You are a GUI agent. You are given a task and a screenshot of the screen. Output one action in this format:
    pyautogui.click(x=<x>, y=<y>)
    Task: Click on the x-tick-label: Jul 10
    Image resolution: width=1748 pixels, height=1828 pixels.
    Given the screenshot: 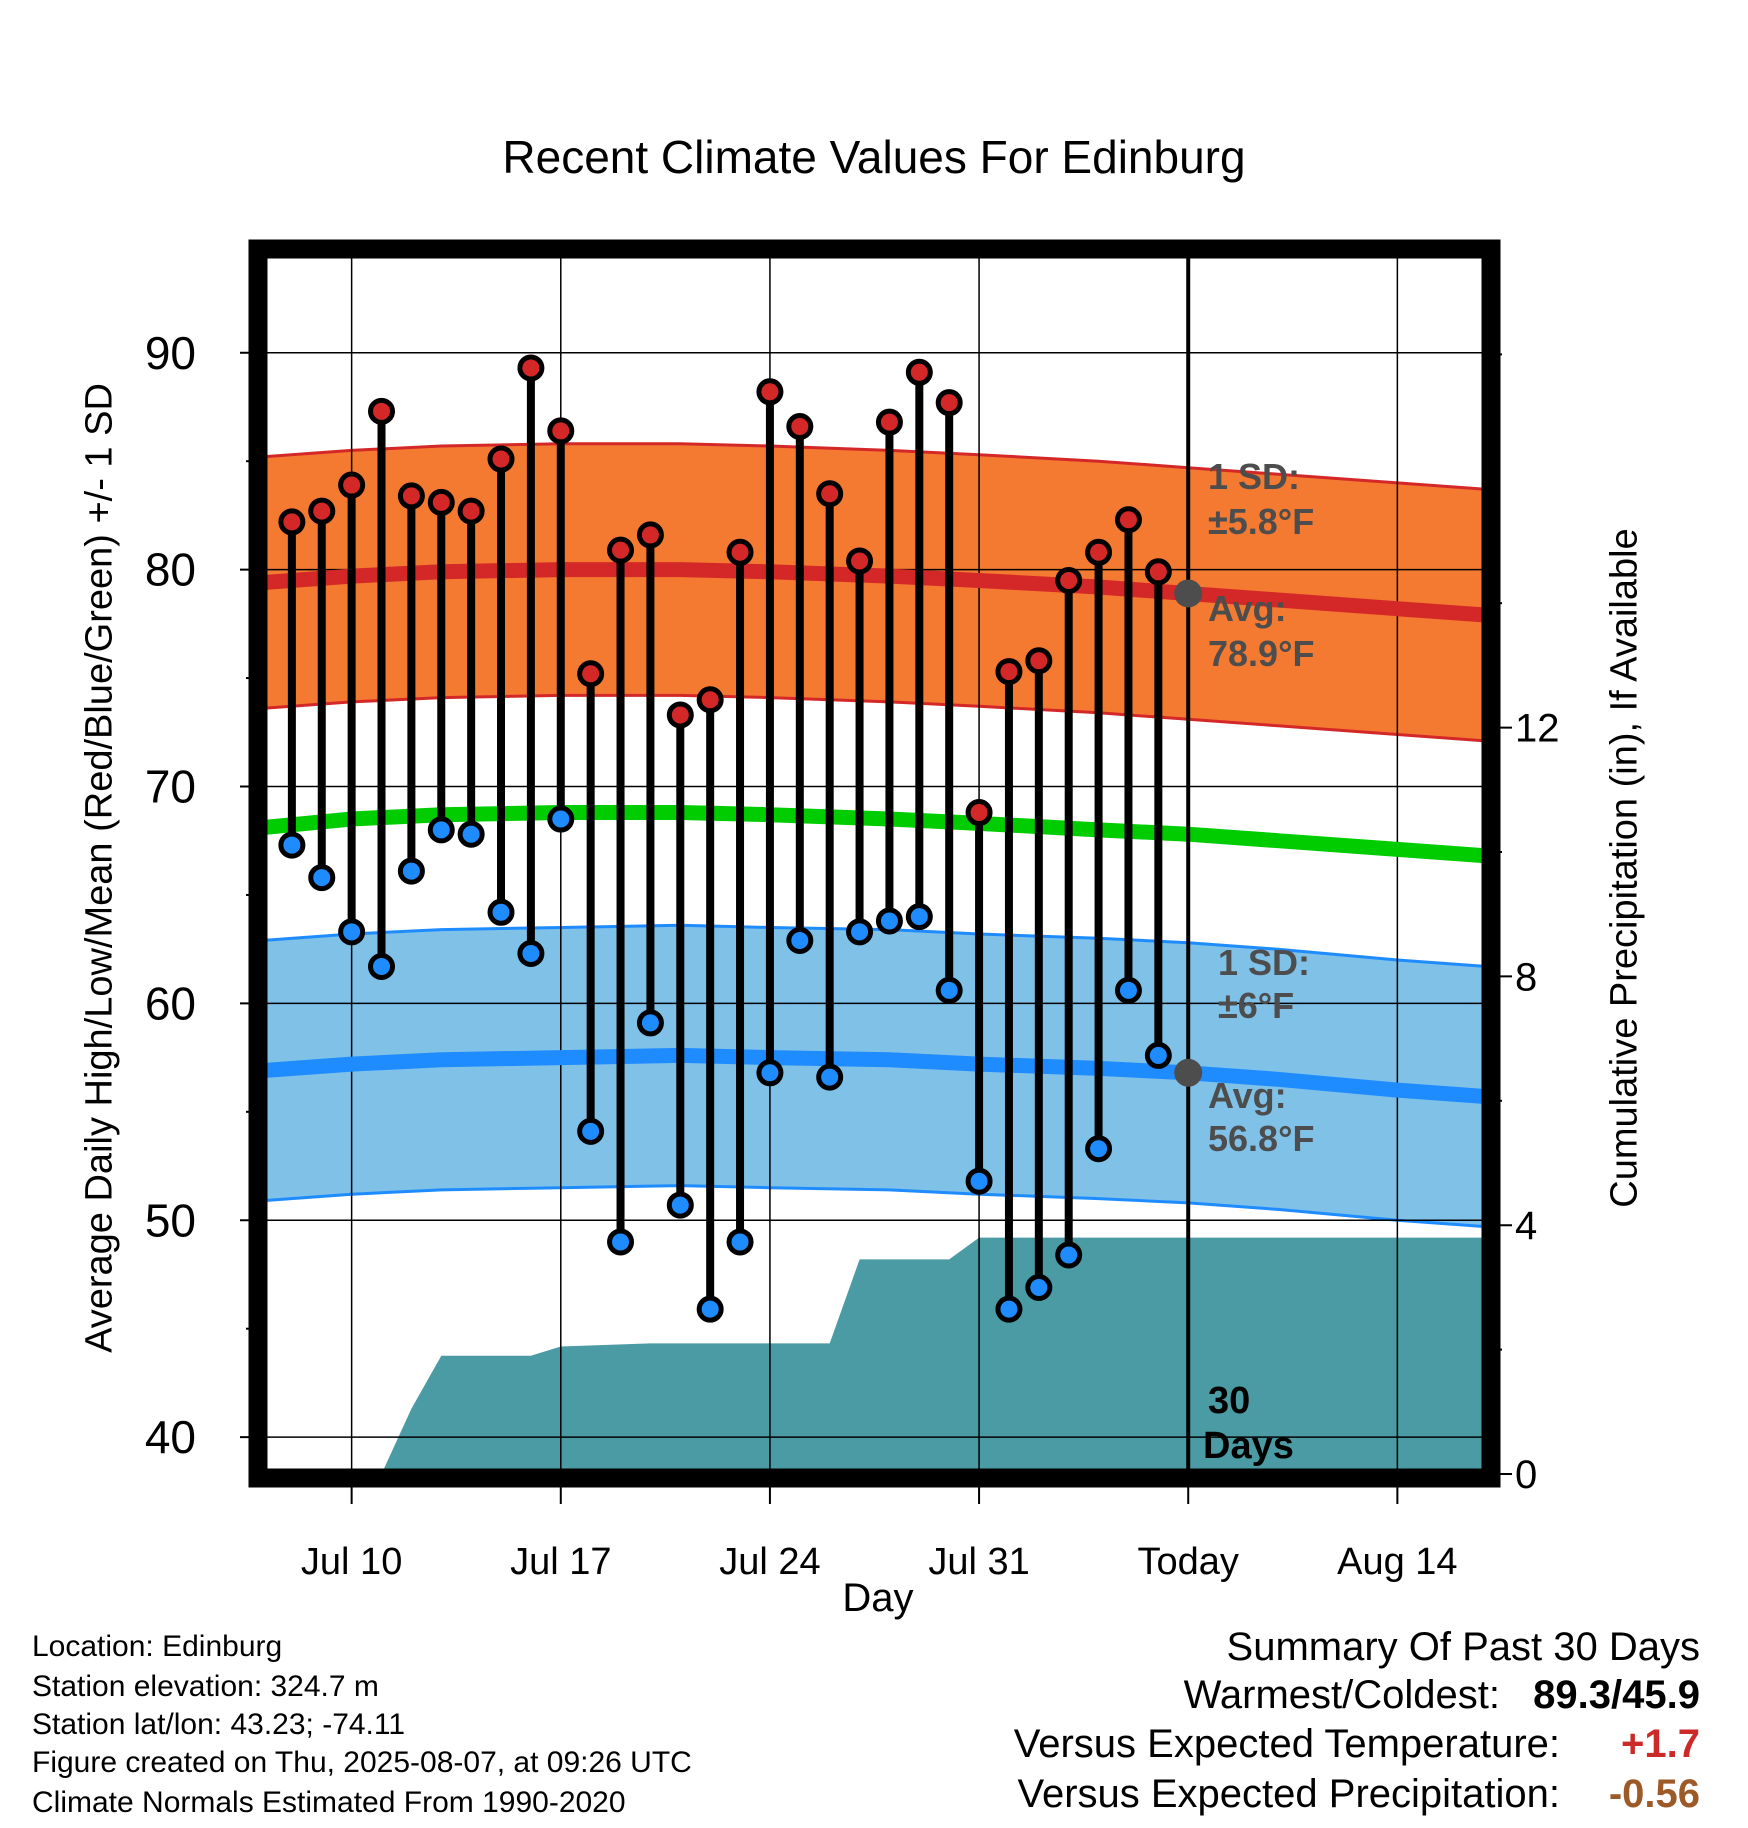 What is the action you would take?
    pyautogui.click(x=351, y=1562)
    